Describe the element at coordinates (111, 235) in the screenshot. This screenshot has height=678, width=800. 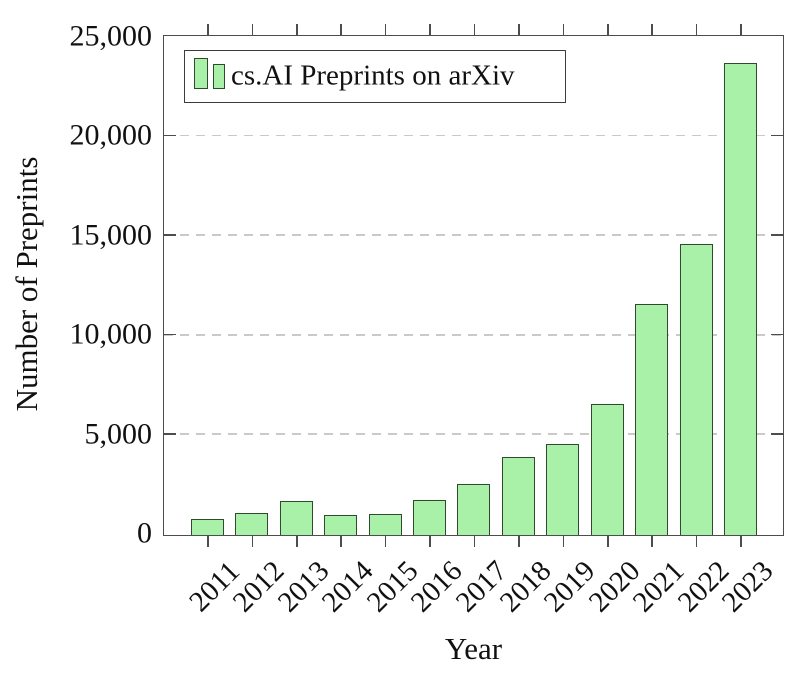
I see `y-tick-label-15000: 15,000` at that location.